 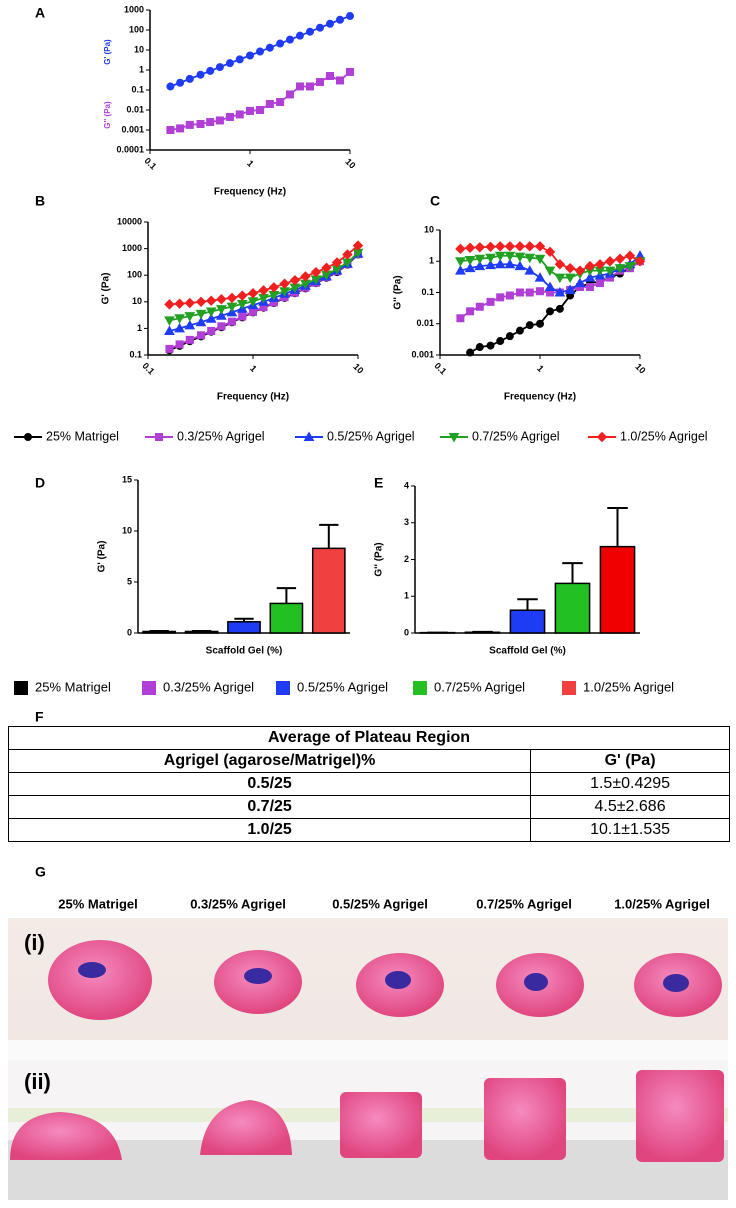 What do you see at coordinates (406, 559) in the screenshot?
I see `y-tick-label: 2` at bounding box center [406, 559].